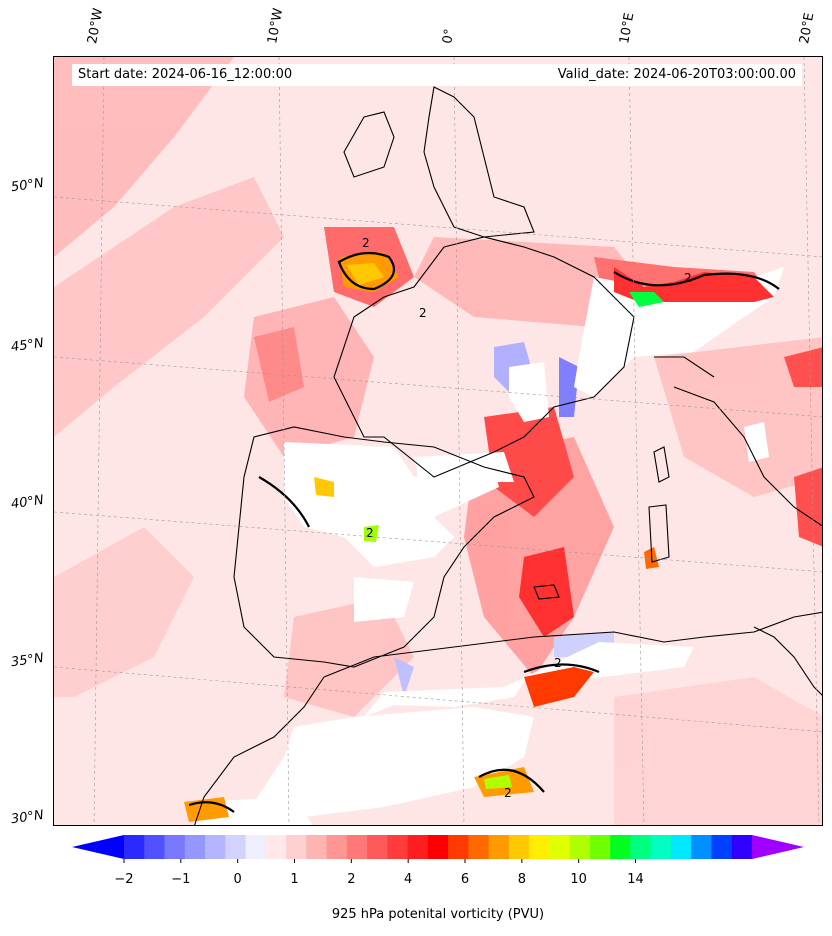 Image resolution: width=832 pixels, height=936 pixels. I want to click on colorbar-extend-high, so click(778, 847).